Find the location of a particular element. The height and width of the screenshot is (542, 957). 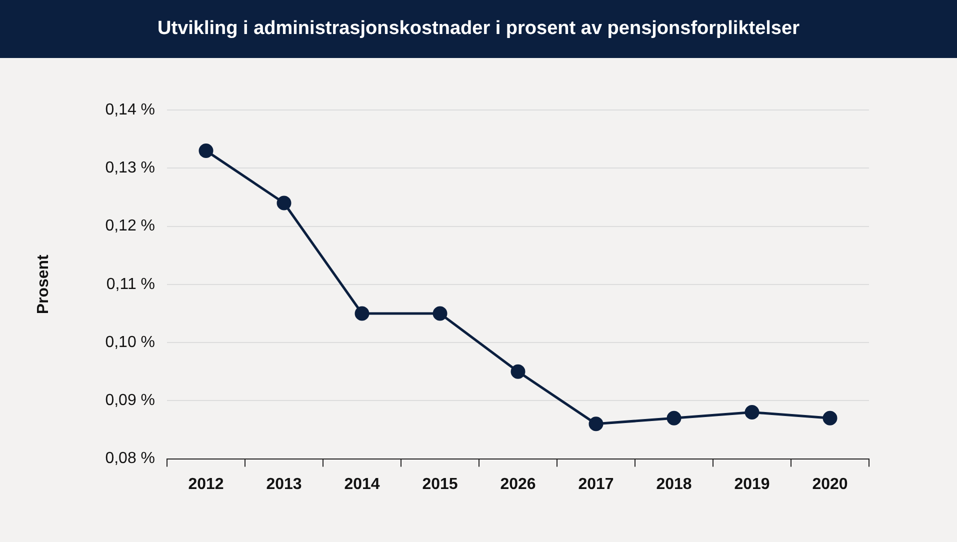

x-tick-label: 2015 is located at coordinates (440, 484).